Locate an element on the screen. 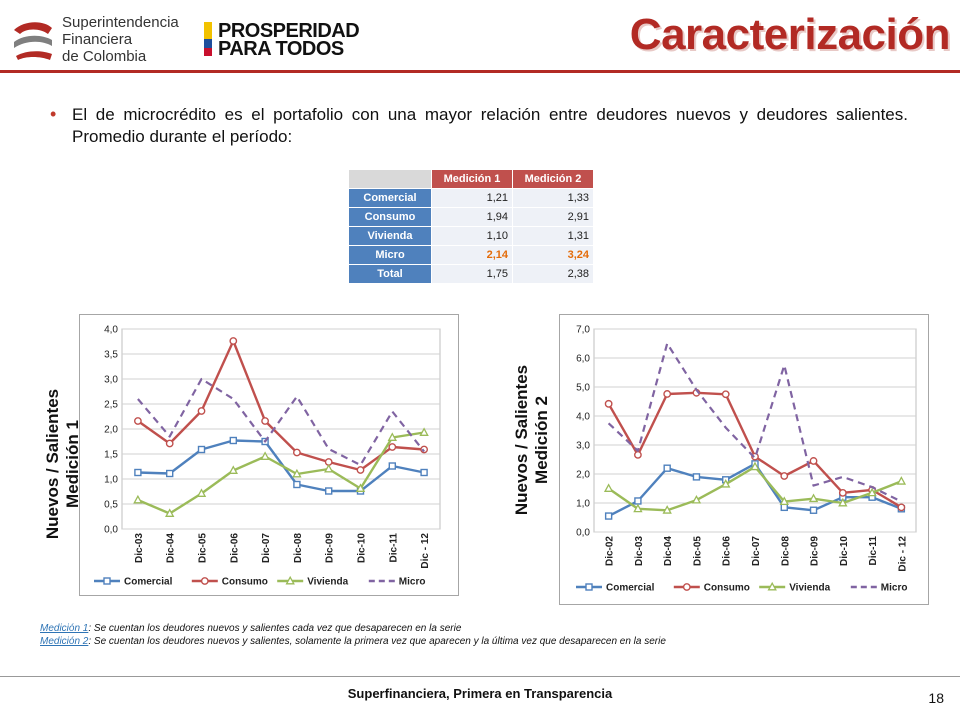  prosperidad-line-2: PARA TODOS is located at coordinates (281, 49).